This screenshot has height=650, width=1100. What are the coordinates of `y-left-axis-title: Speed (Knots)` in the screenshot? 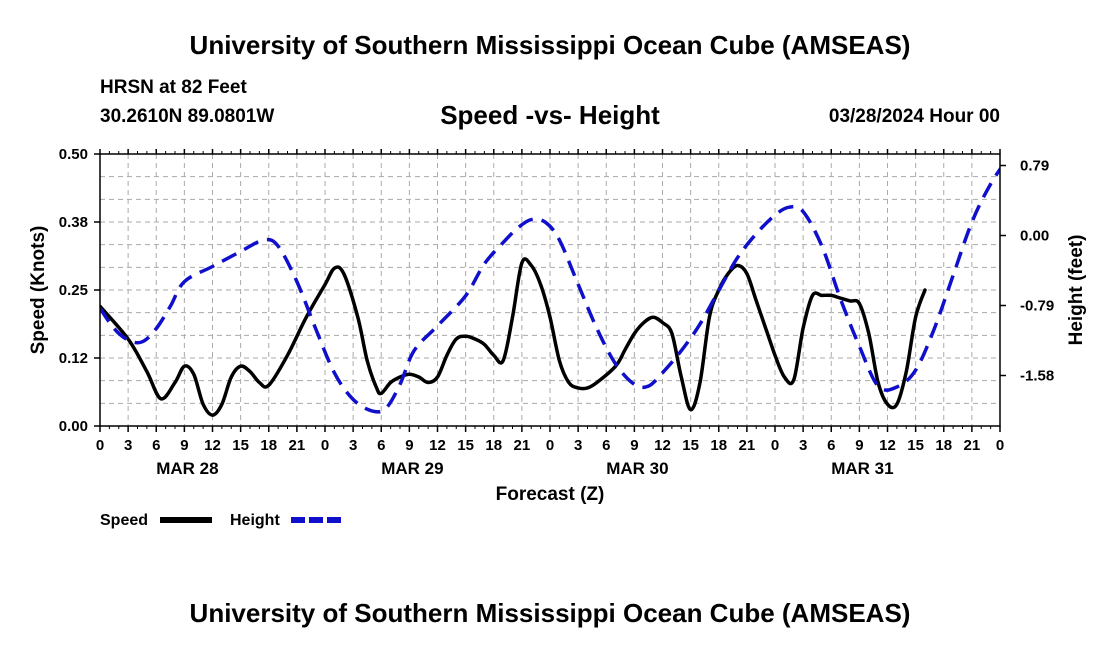 It's located at (38, 290).